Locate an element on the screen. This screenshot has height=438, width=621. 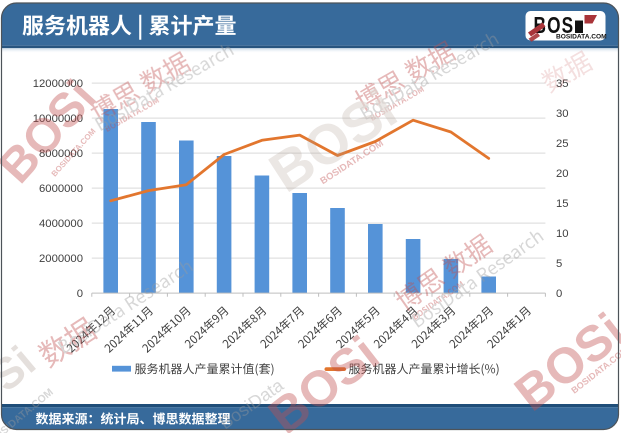
svg-text: 4000000 is located at coordinates (61, 224).